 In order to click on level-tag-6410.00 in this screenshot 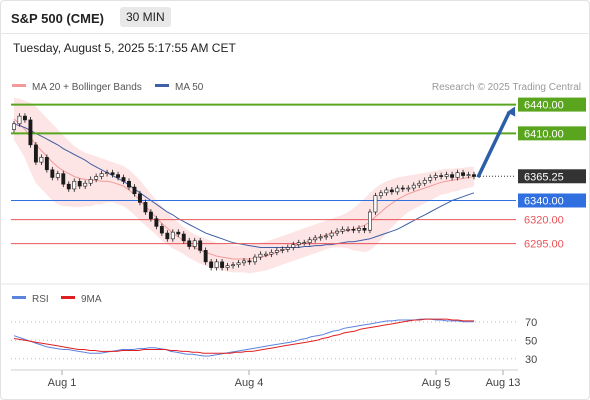, I will do `click(552, 133)`.